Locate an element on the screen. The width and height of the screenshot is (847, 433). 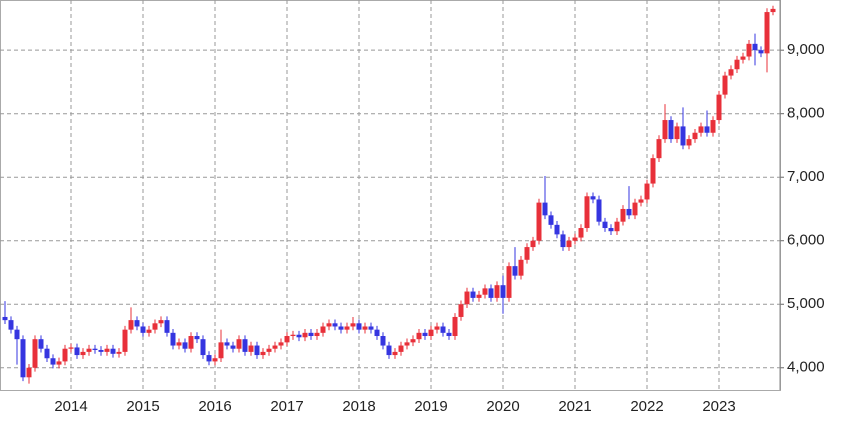
y-tick-label: 9,000 is located at coordinates (806, 49).